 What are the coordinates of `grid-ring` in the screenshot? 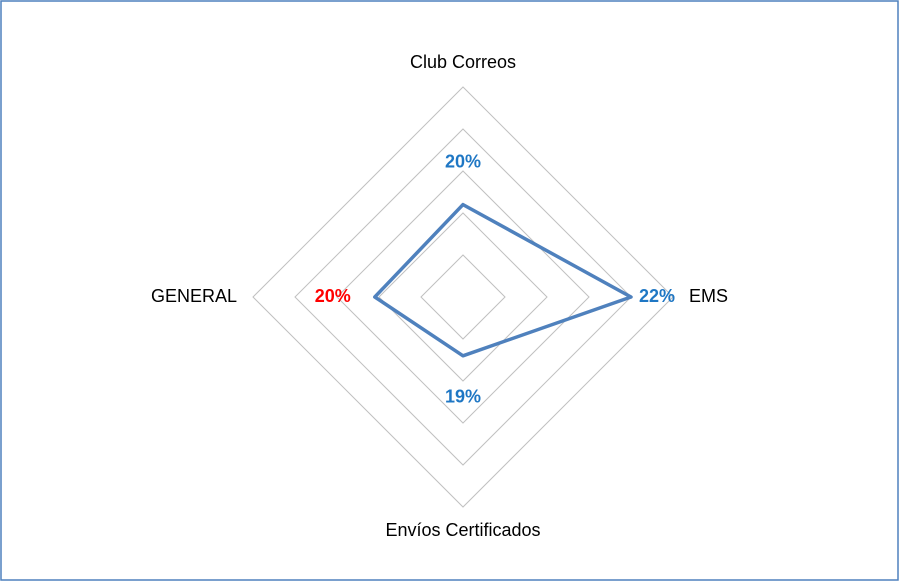 It's located at (463, 297).